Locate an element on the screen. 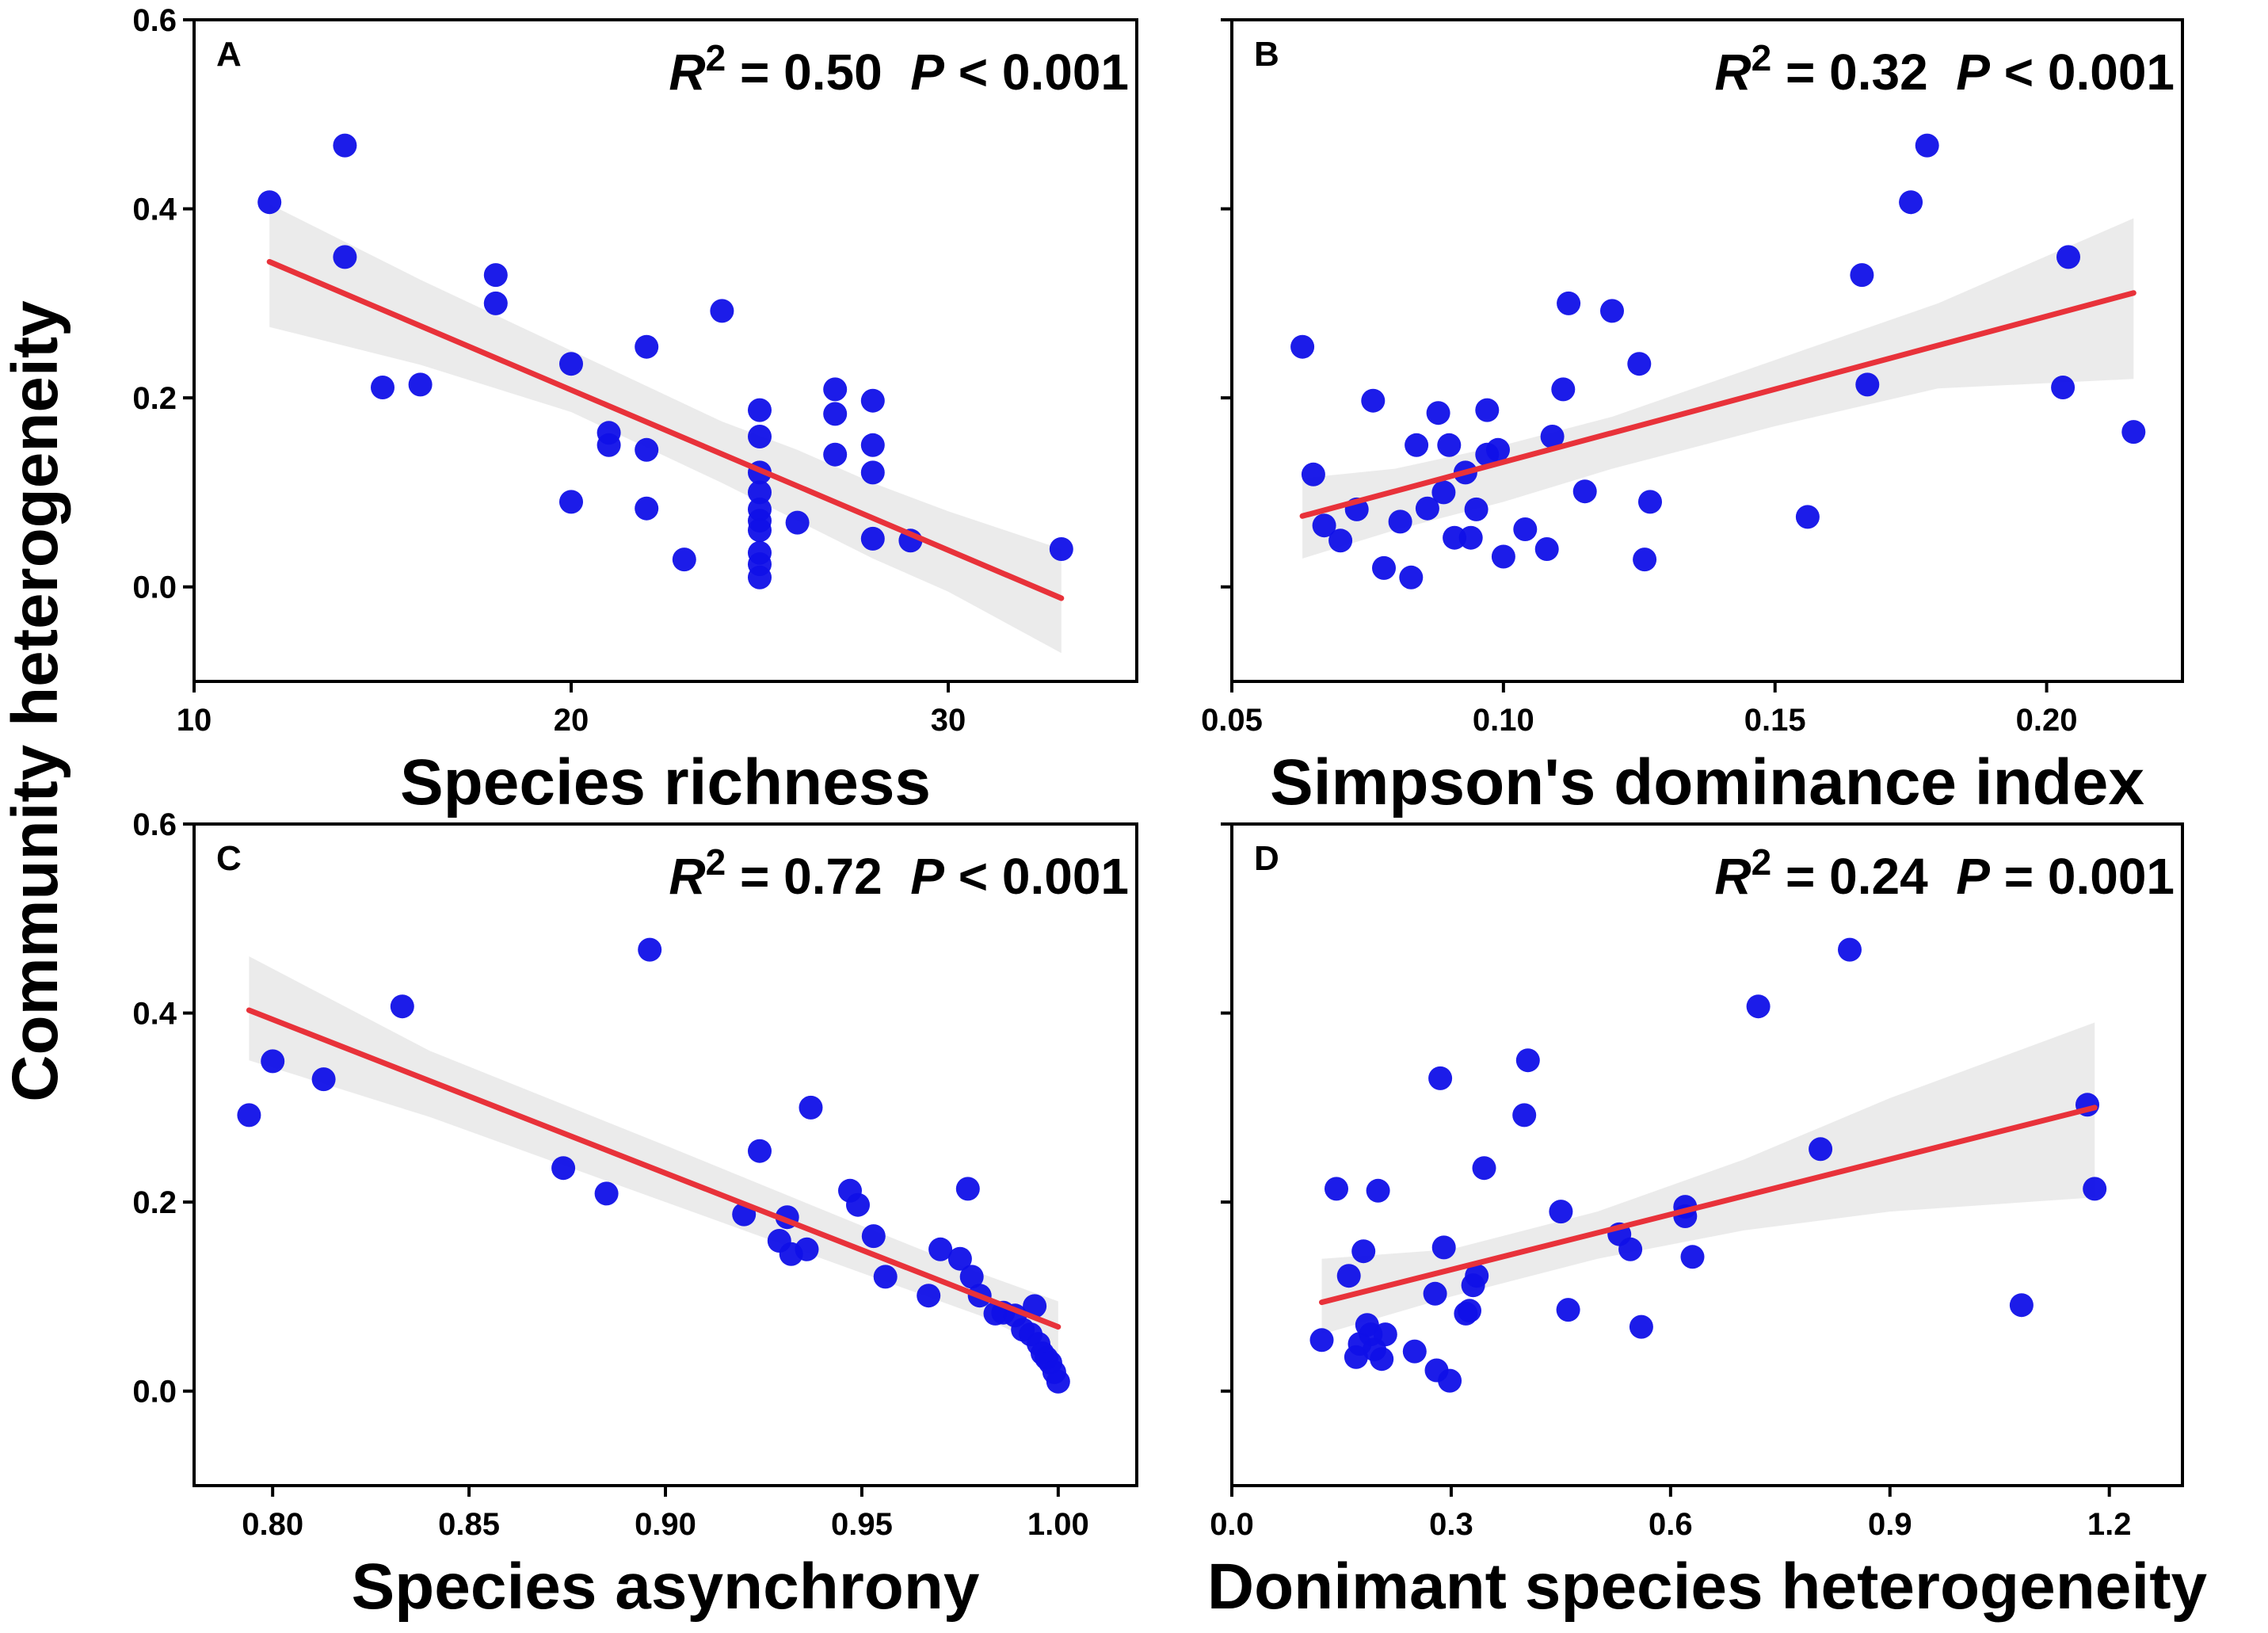 This screenshot has width=2268, height=1633. shared-y-axis-title: Community heterogeneity is located at coordinates (35, 701).